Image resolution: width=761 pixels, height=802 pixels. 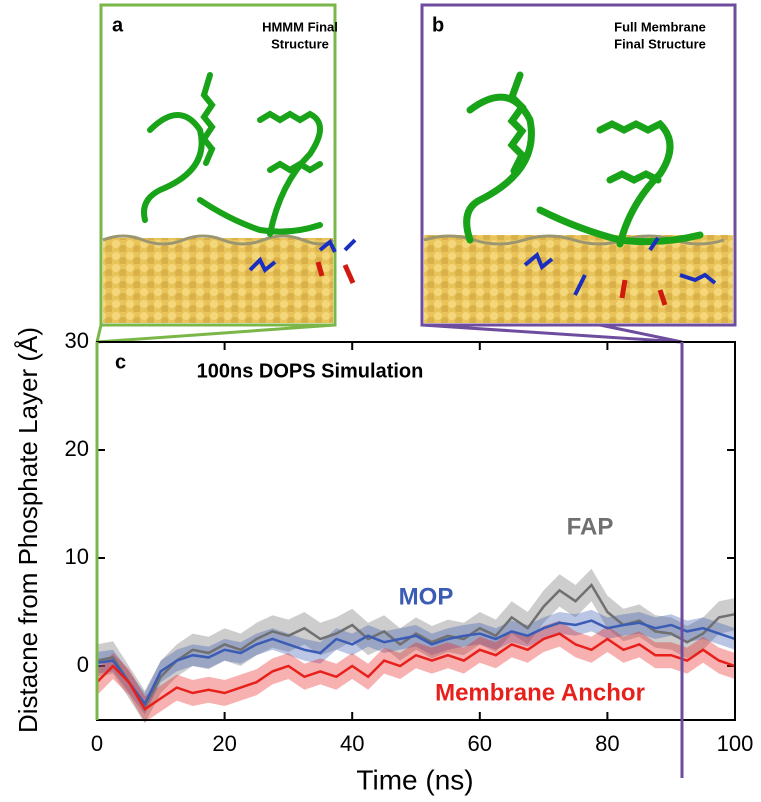 I want to click on panel-label: b, so click(x=438, y=25).